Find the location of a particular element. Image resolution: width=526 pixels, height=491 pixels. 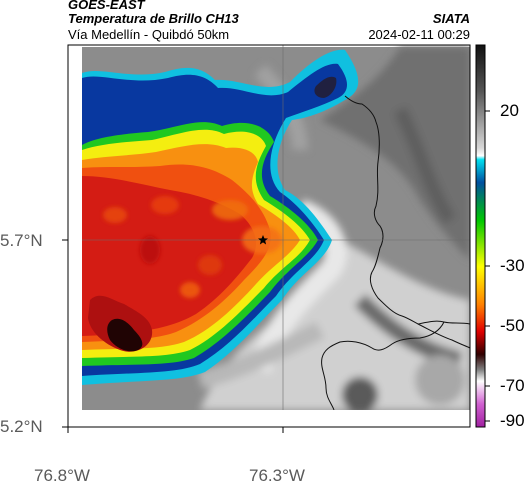

border-line-south is located at coordinates (383, 366).